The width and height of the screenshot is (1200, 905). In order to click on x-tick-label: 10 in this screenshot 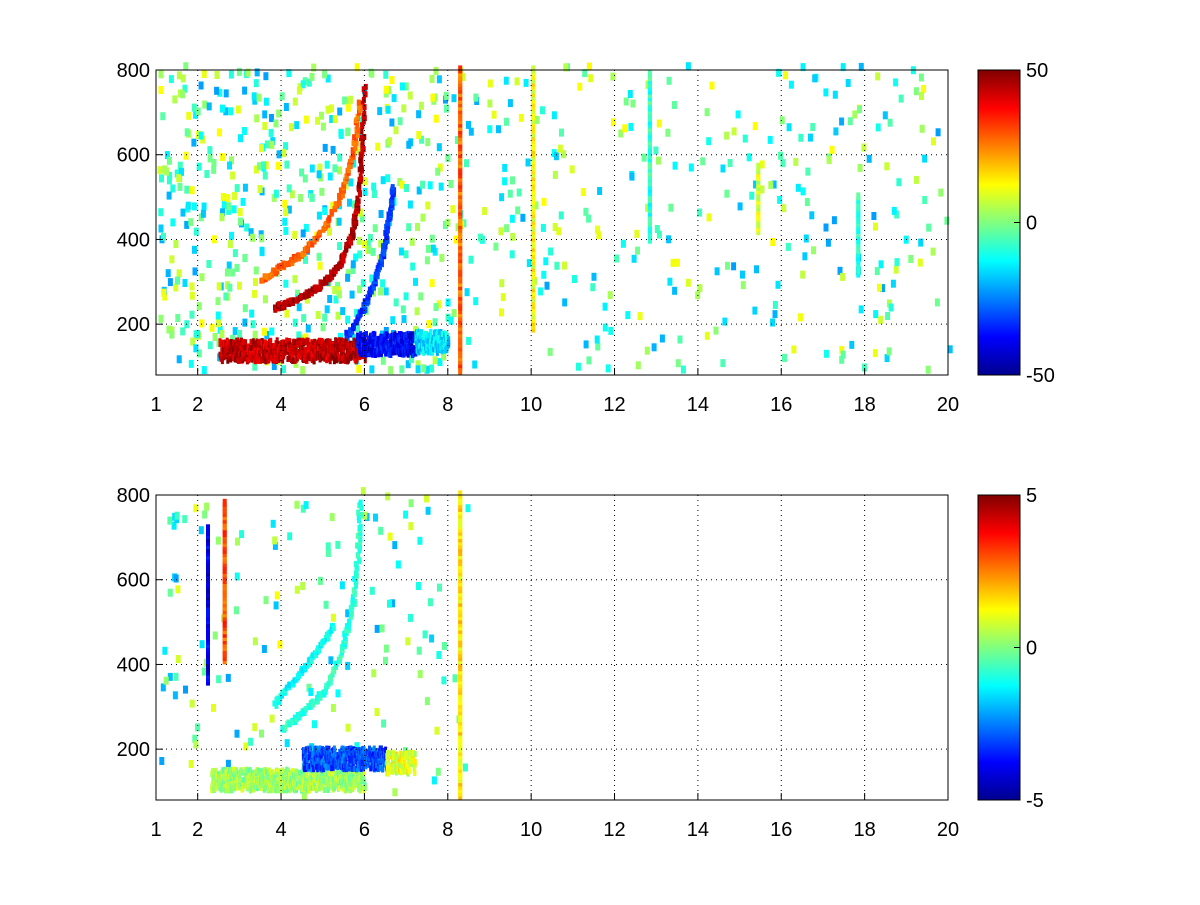, I will do `click(531, 405)`.